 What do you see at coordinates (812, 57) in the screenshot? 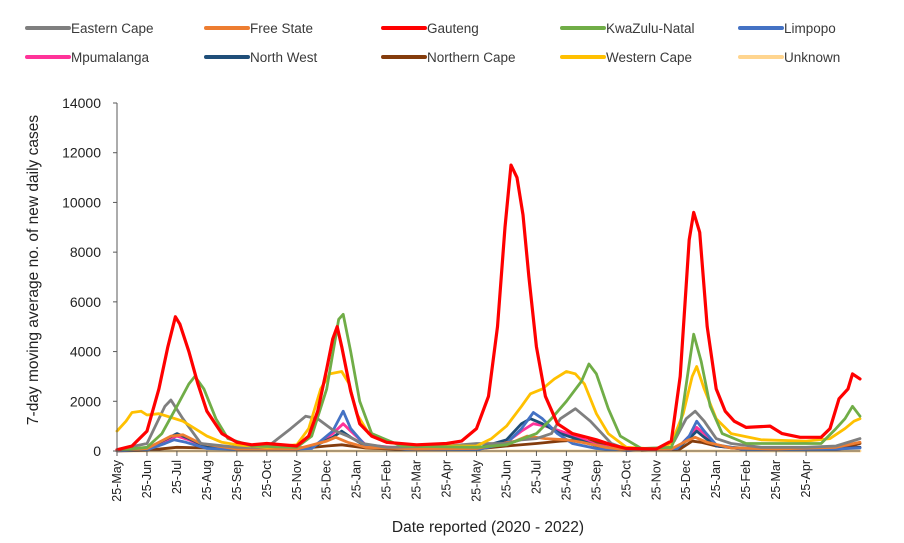
I see `legend-label-unknown: Unknown` at bounding box center [812, 57].